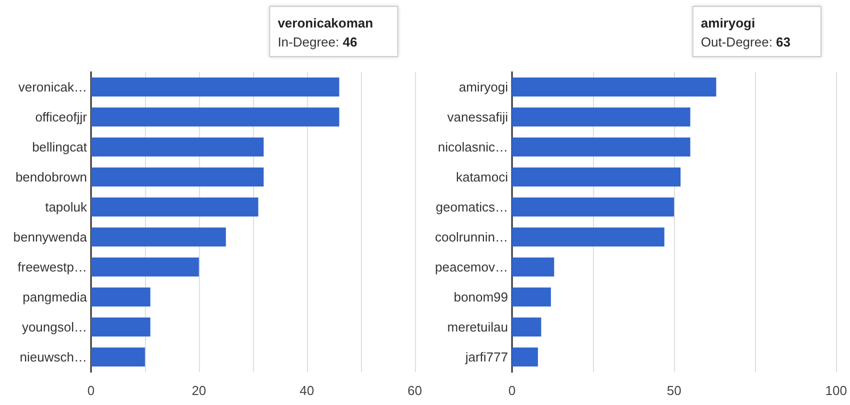 This screenshot has height=405, width=850. Describe the element at coordinates (66, 207) in the screenshot. I see `y-tick-label: tapoluk` at that location.